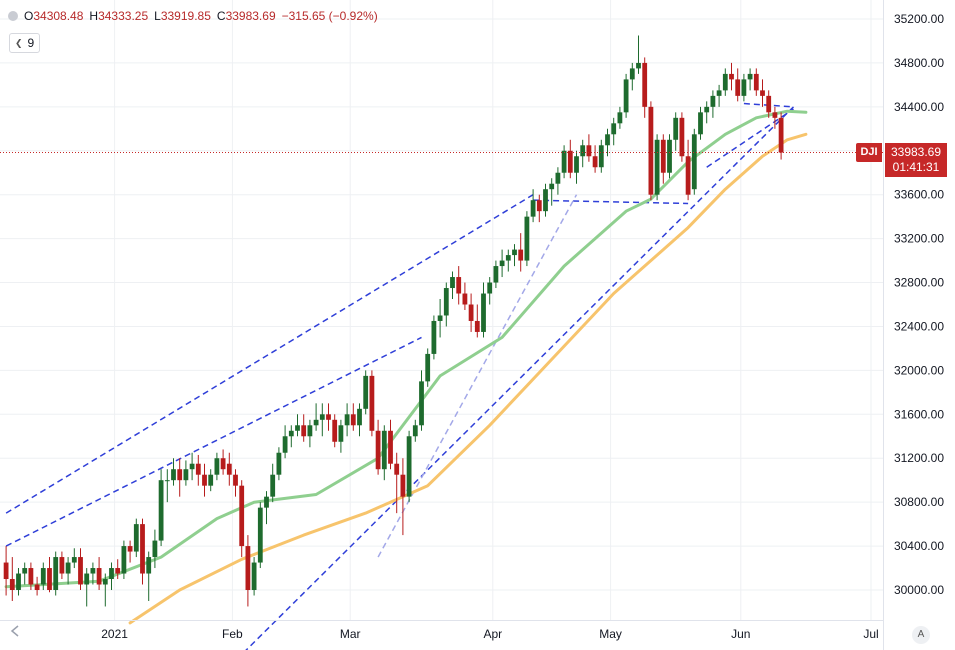 Image resolution: width=955 pixels, height=650 pixels. Describe the element at coordinates (919, 19) in the screenshot. I see `y-tick-label: 35200.00` at that location.